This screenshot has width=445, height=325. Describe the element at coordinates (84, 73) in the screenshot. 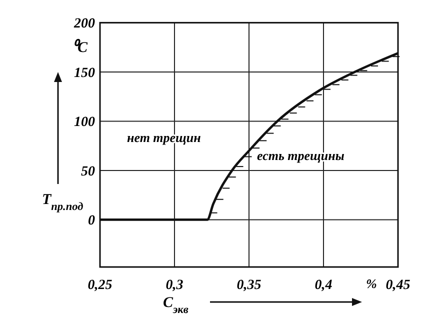

I see `y-tick-label: 150` at that location.